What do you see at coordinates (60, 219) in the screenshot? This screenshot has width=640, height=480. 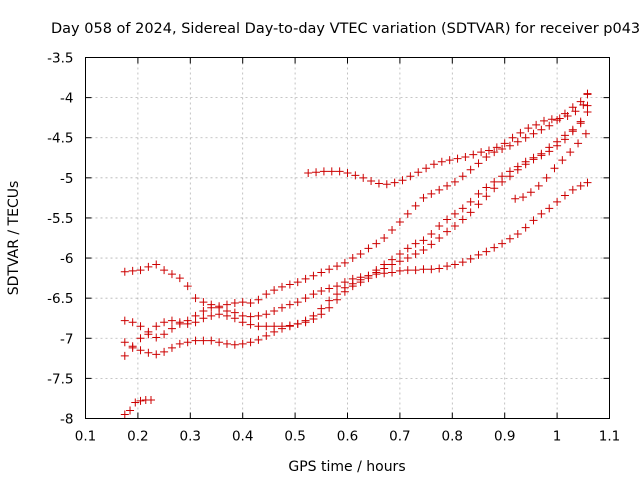 I see `y-tick-label: -5.5` at bounding box center [60, 219].